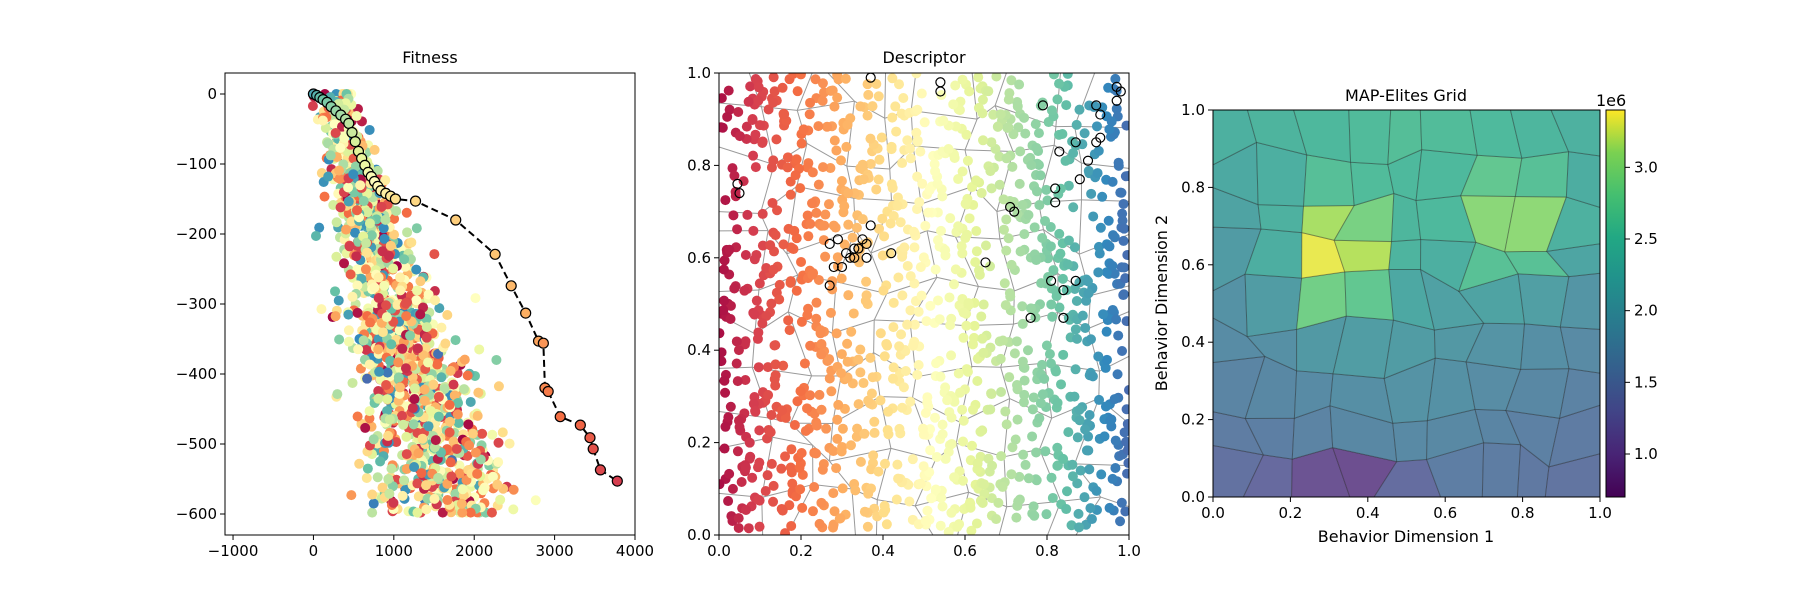 This screenshot has height=600, width=1800. What do you see at coordinates (1193, 342) in the screenshot?
I see `map-elites-ytick-label: 0.4` at bounding box center [1193, 342].